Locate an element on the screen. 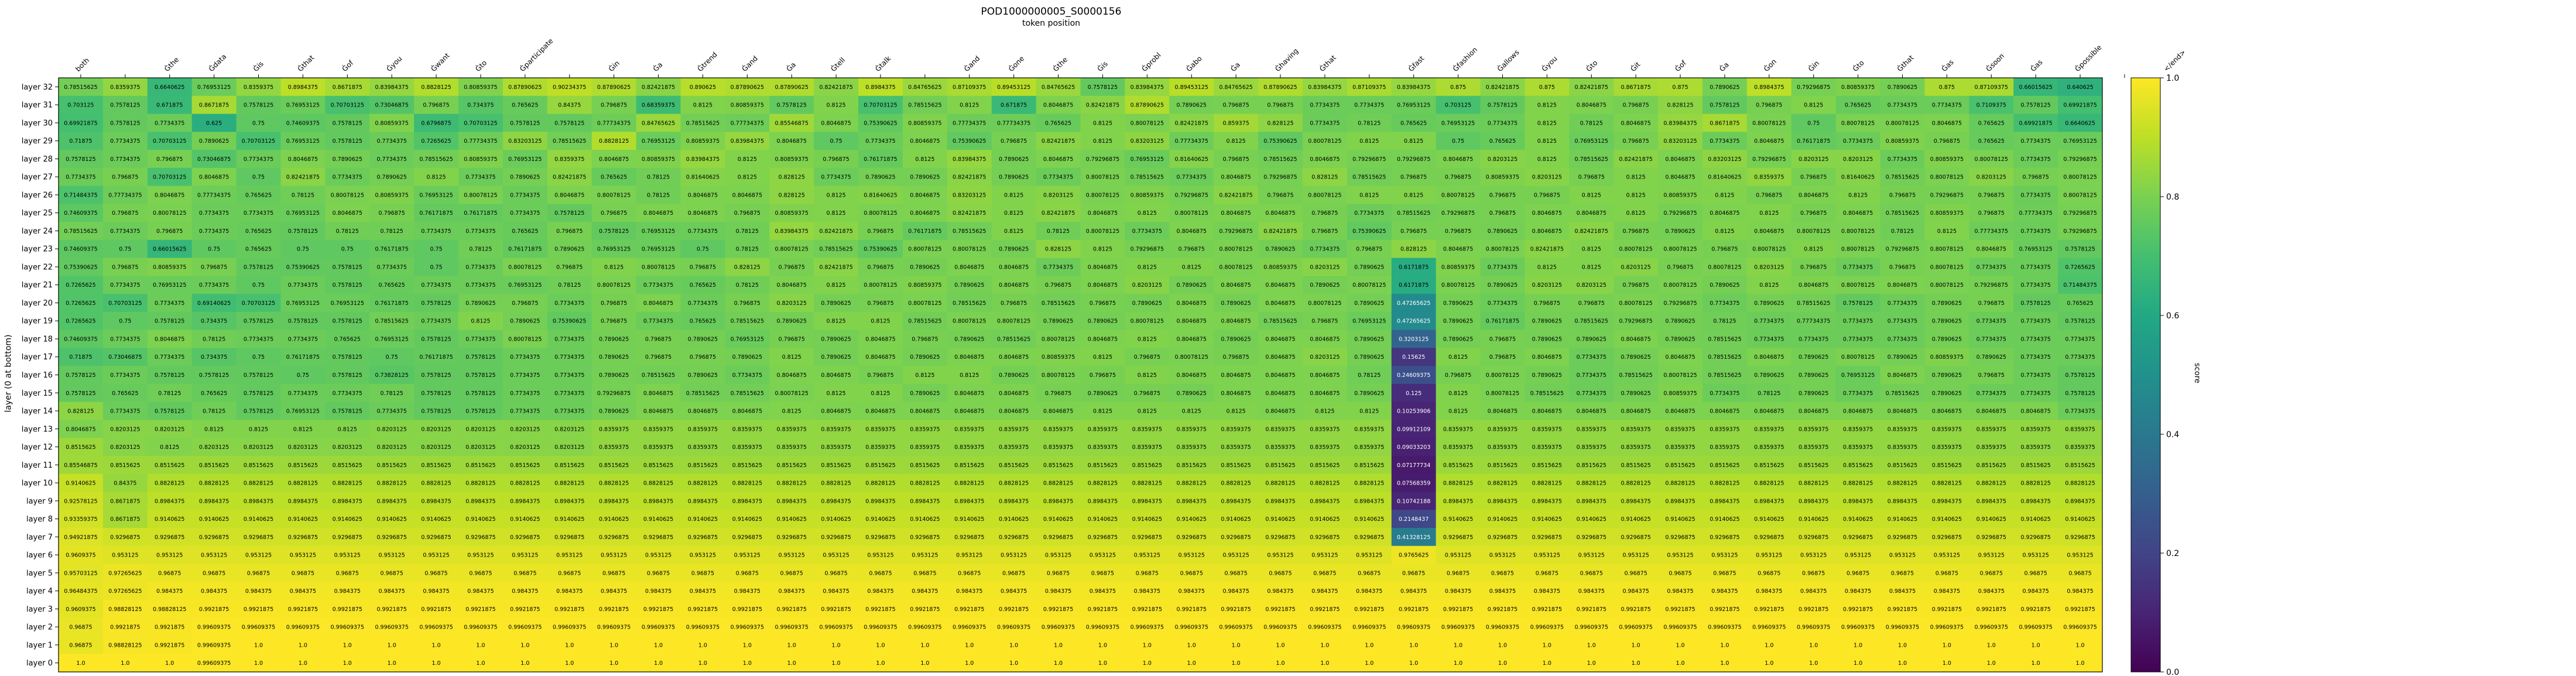 The image size is (2576, 676). cell-value-label: 0.765625 is located at coordinates (1991, 141).